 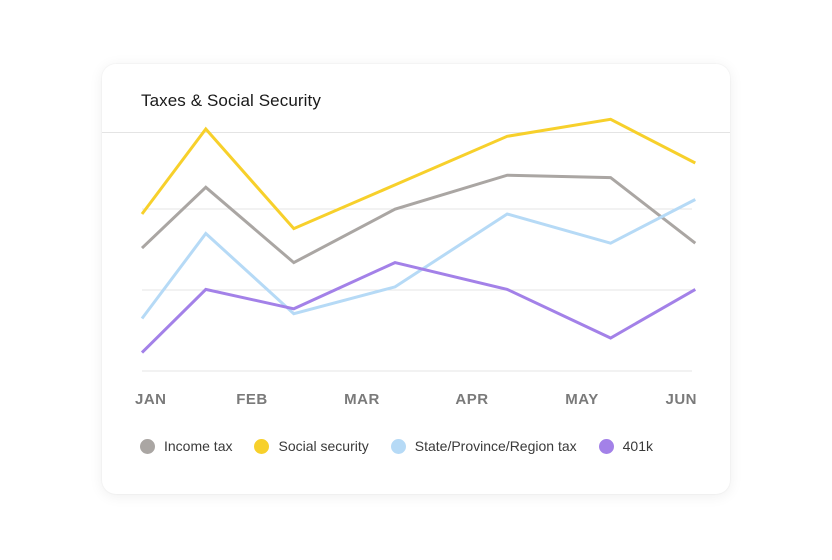 I want to click on x-tick-label-apr: APR, so click(x=471, y=399).